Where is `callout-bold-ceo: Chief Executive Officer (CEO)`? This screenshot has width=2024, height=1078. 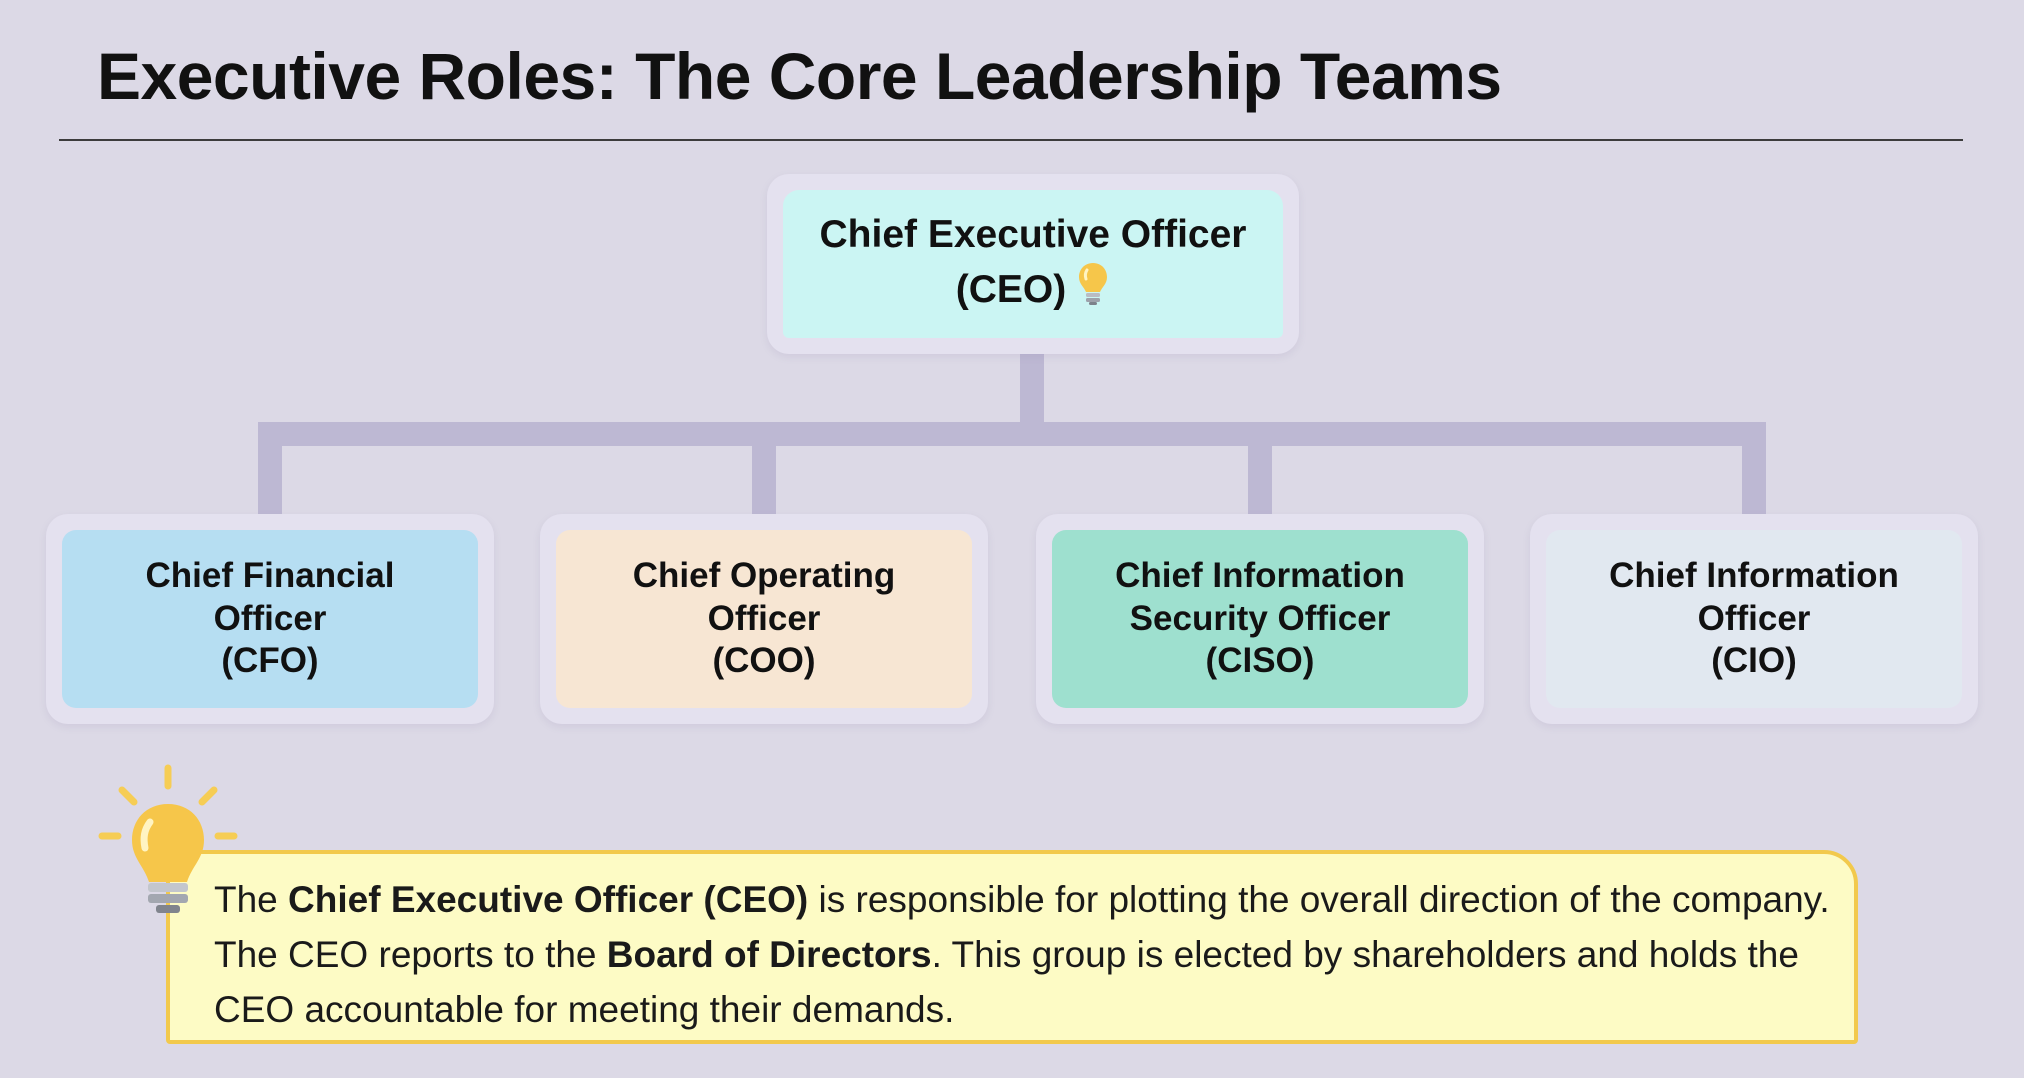
callout-bold-ceo: Chief Executive Officer (CEO) is located at coordinates (548, 899).